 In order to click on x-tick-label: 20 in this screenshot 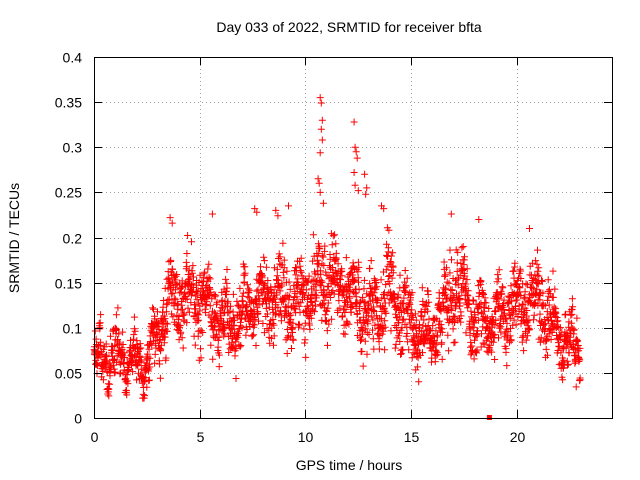, I will do `click(518, 437)`.